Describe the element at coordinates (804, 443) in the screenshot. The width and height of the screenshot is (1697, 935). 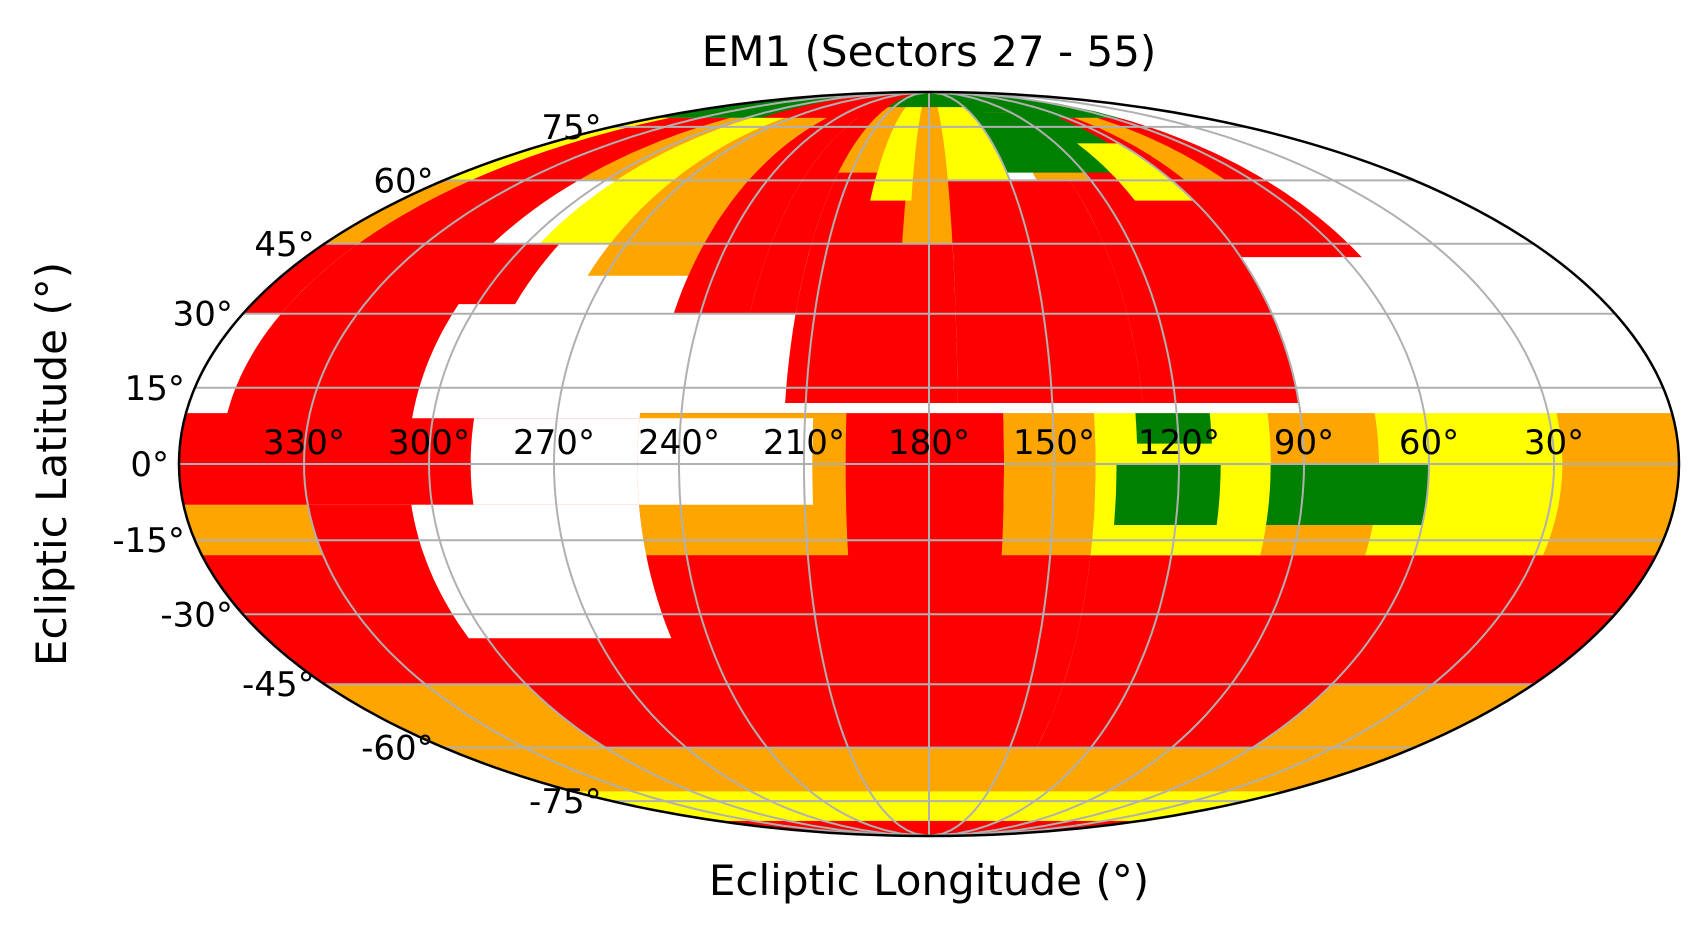
I see `lon-tick-label-210: 210°` at that location.